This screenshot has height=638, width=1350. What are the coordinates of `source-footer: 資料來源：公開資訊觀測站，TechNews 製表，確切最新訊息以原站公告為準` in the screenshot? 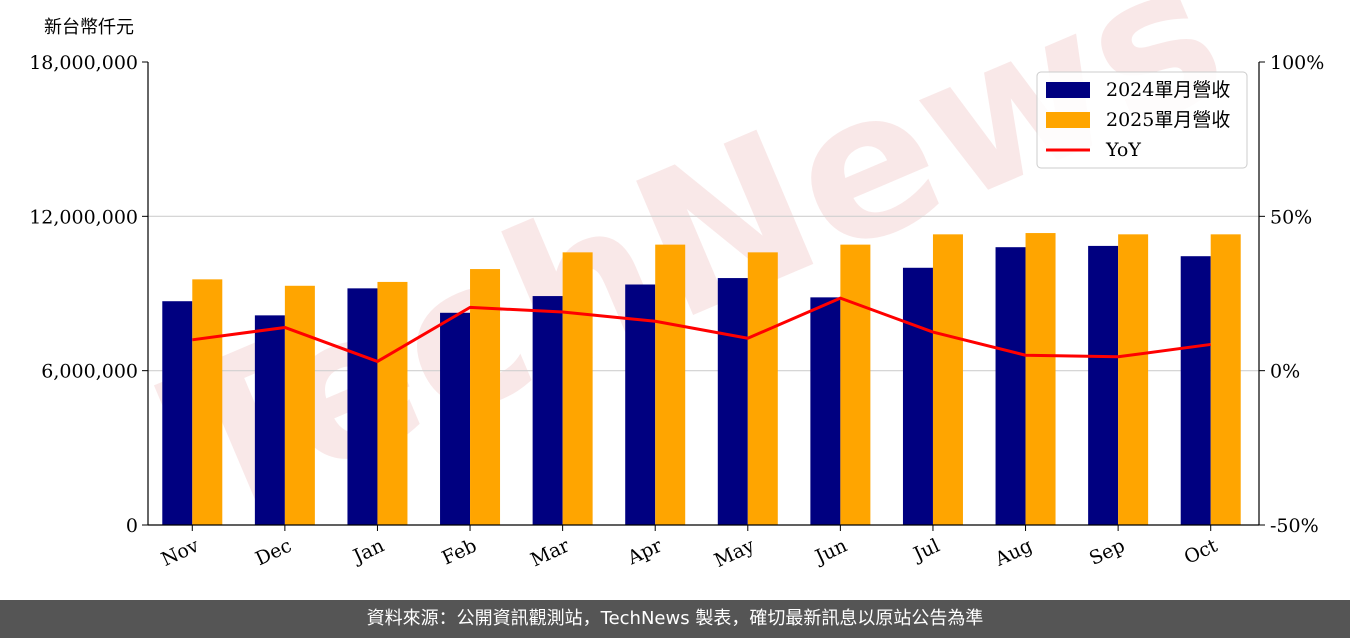 It's located at (675, 619).